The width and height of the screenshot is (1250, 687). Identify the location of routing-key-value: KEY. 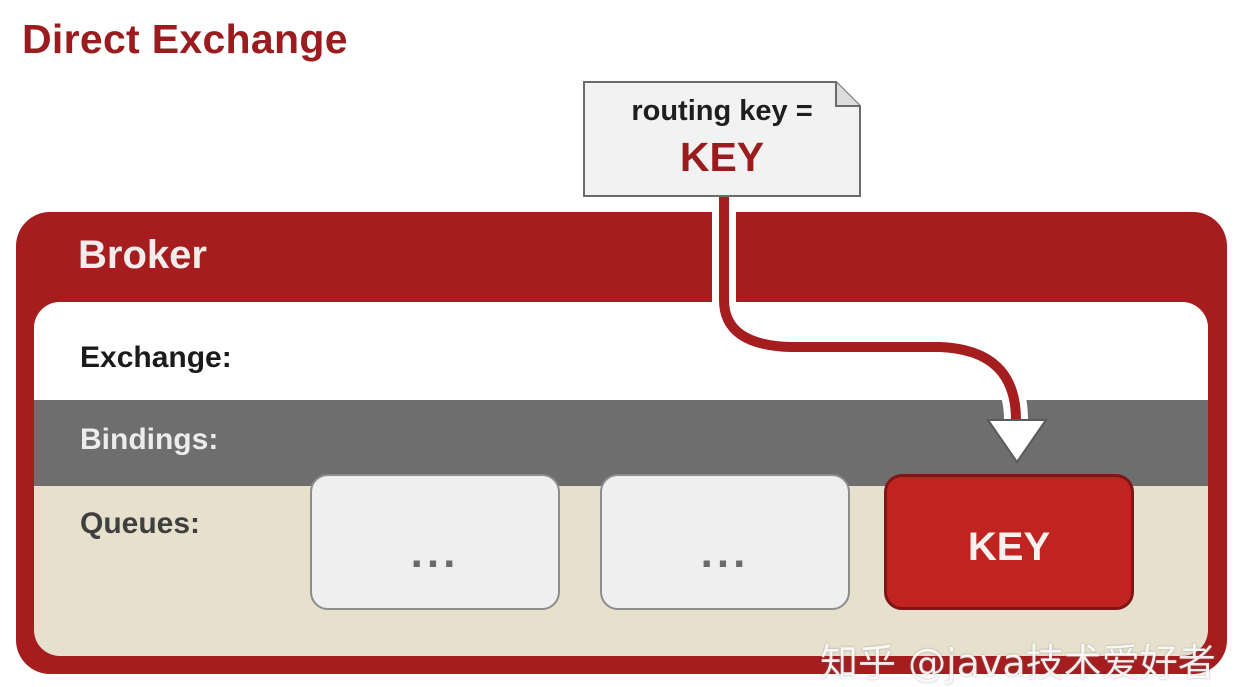
(722, 157).